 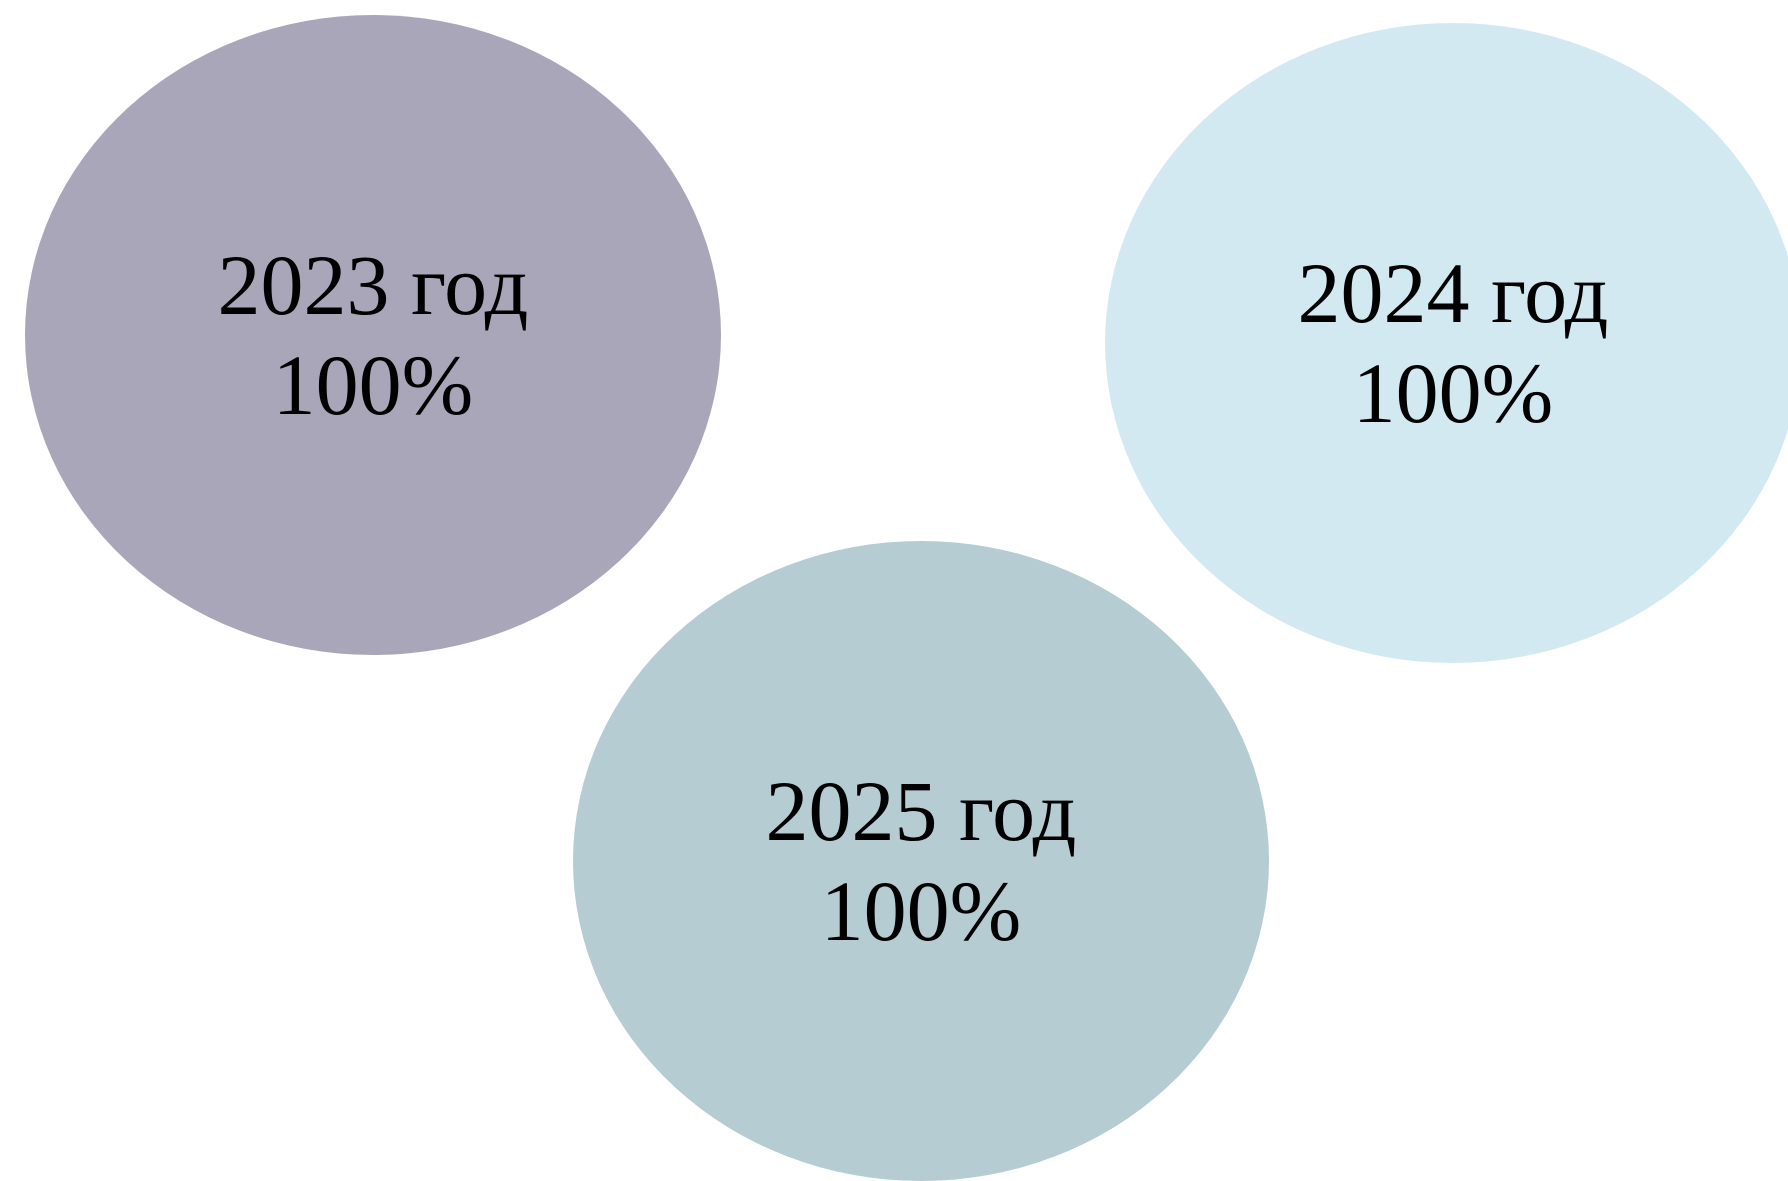 I want to click on ellipse-year-label: 2023 год, so click(x=373, y=285).